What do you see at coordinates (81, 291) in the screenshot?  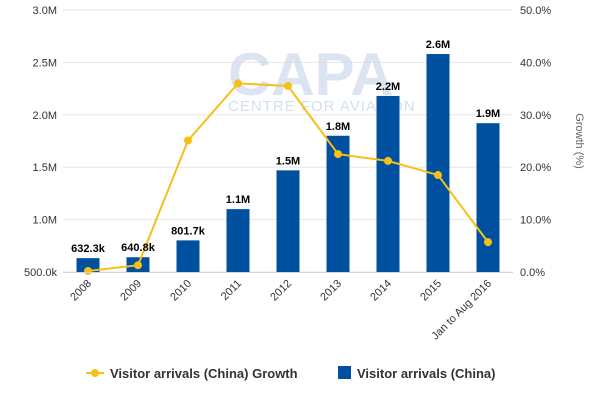 I see `x-tick-label: 2008` at bounding box center [81, 291].